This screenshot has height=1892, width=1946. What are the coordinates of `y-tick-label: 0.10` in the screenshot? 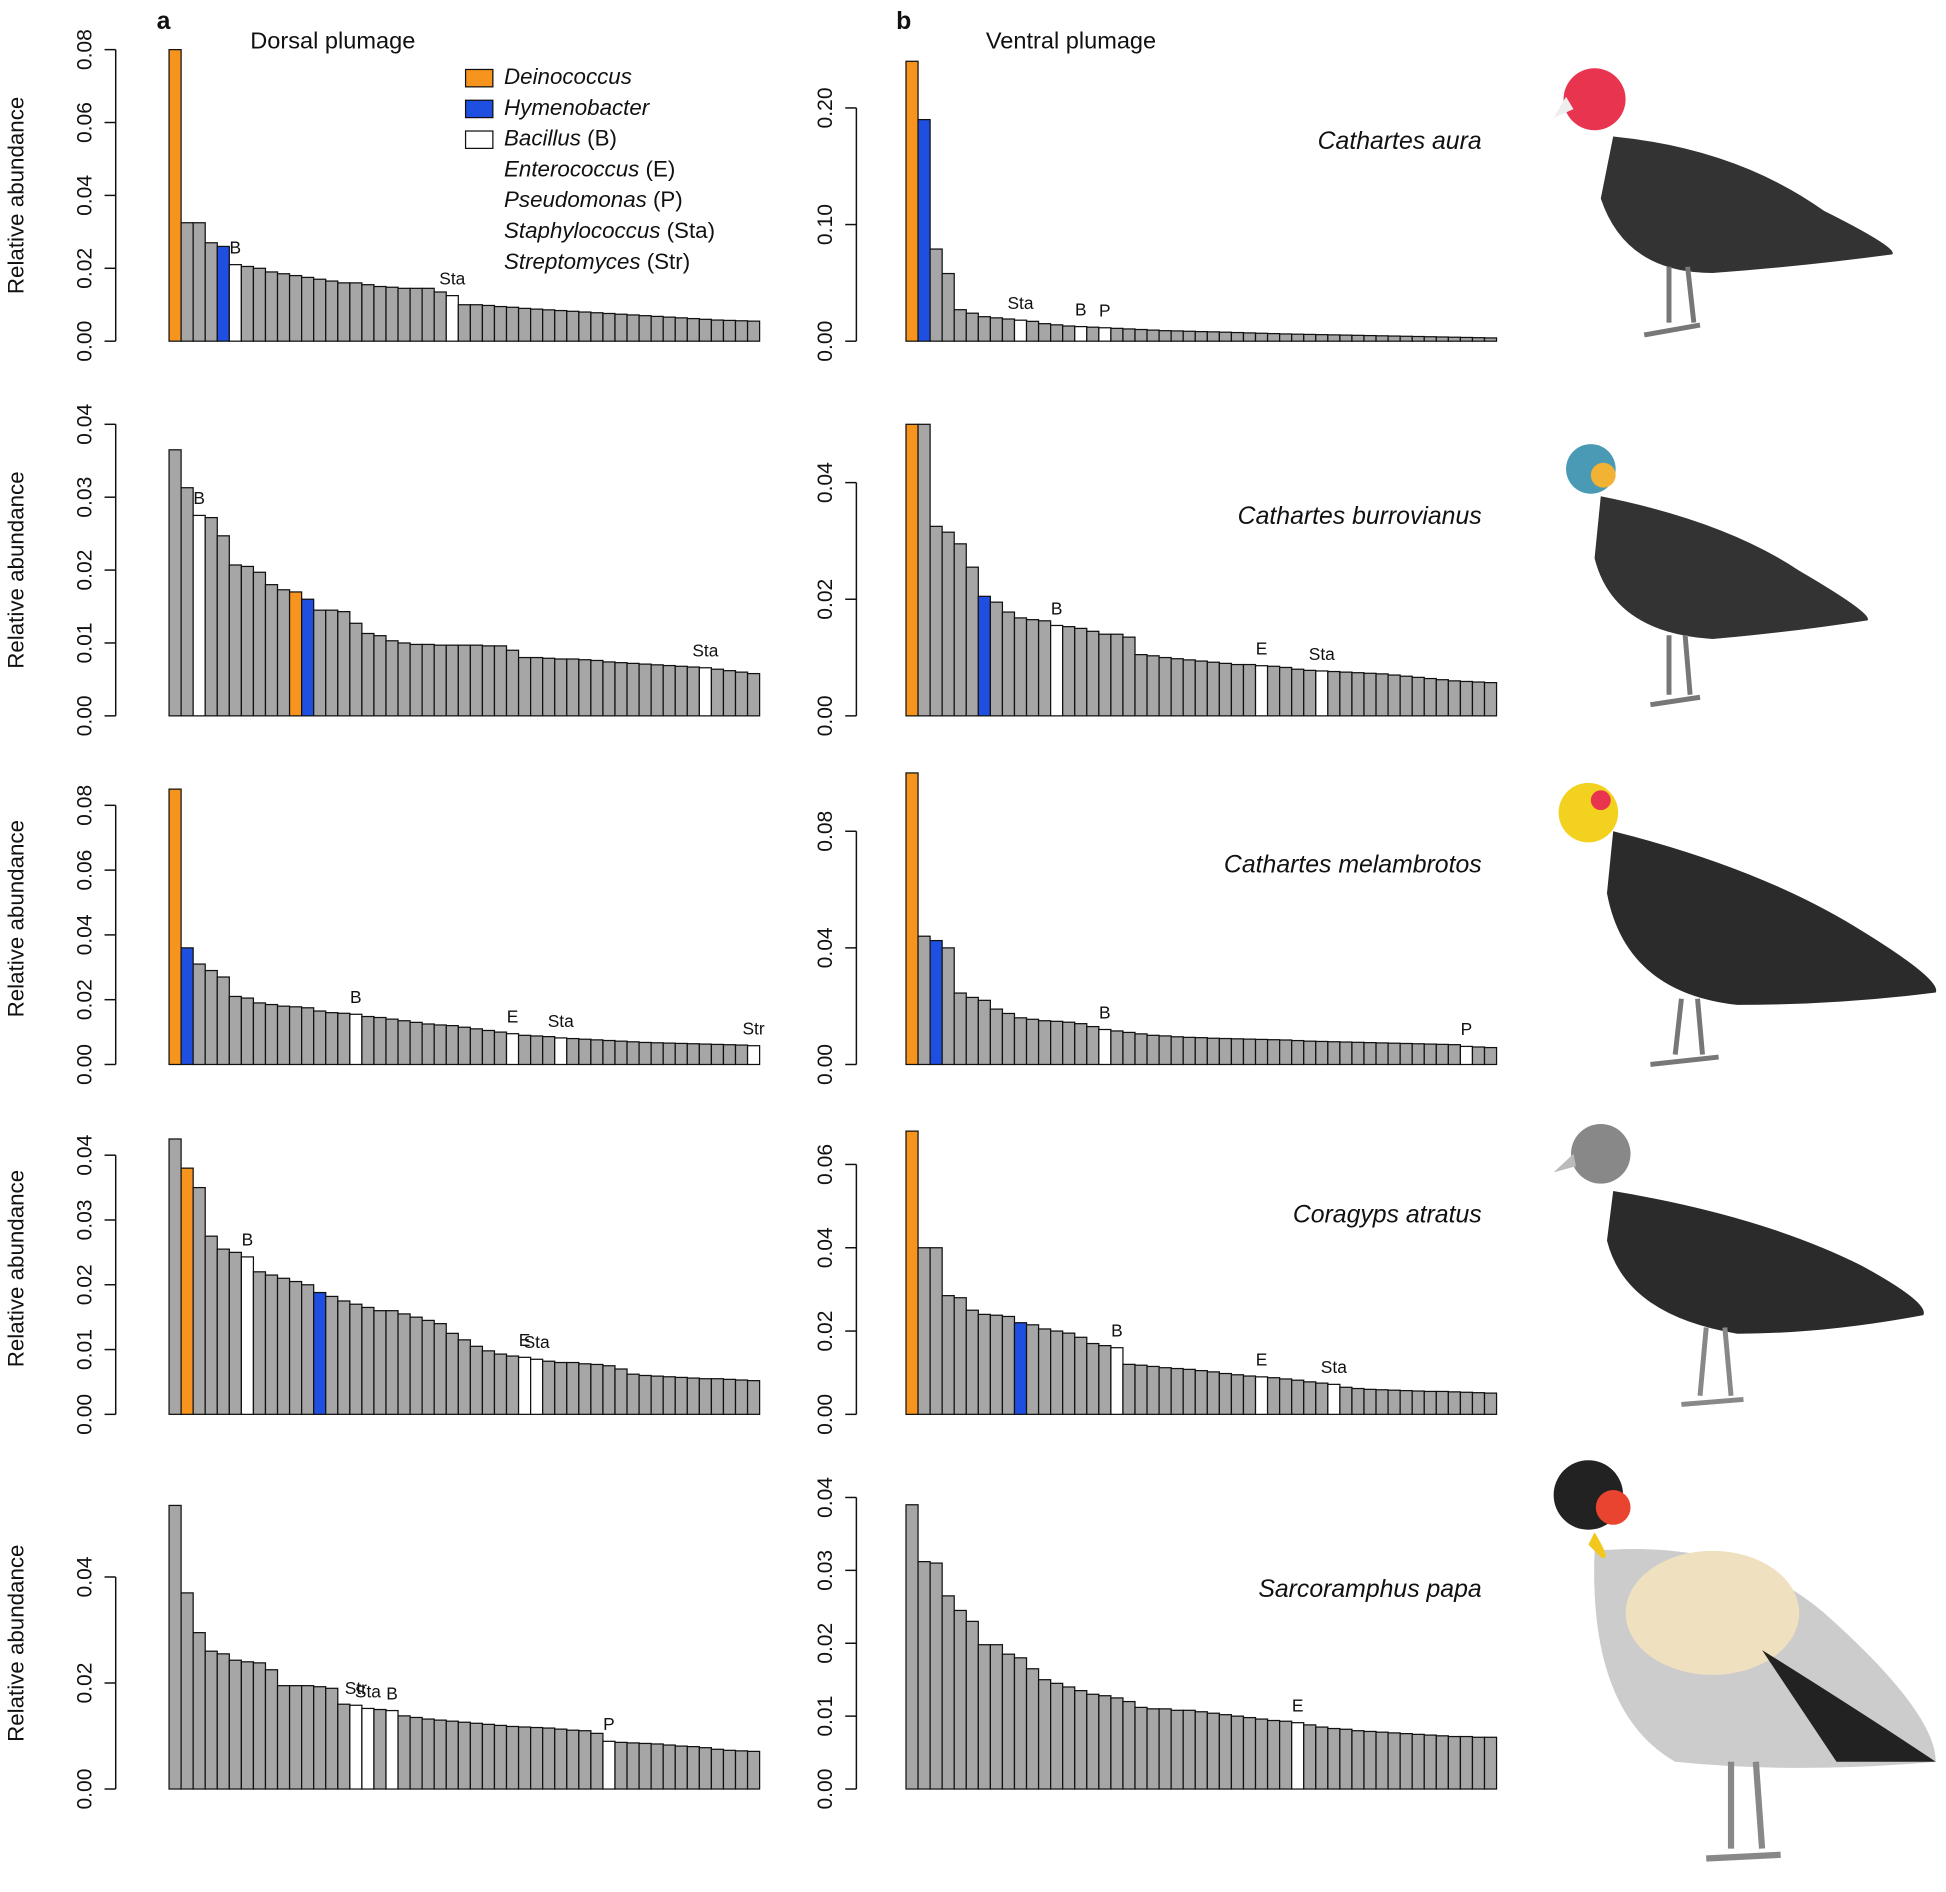 It's located at (825, 224).